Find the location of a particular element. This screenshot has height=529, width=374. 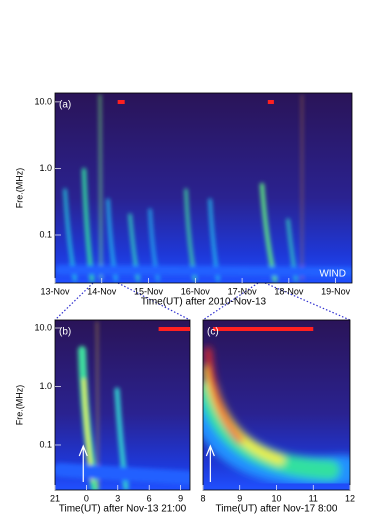

panel-label: (a) is located at coordinates (65, 105).